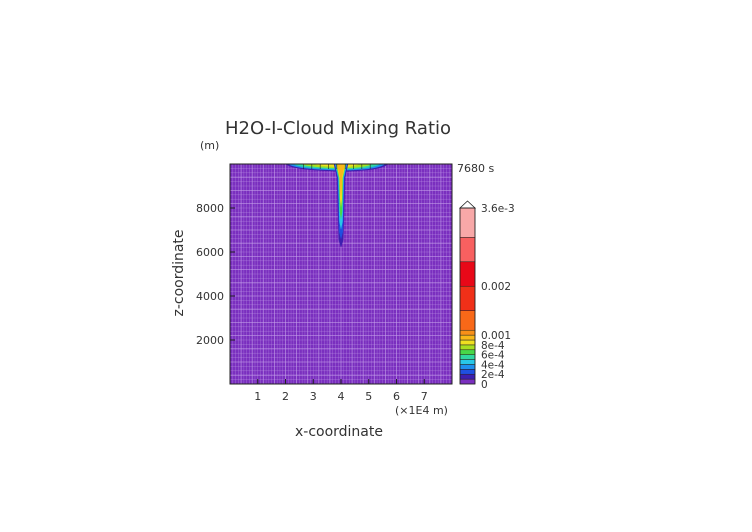  I want to click on x-tick-label: 3, so click(313, 396).